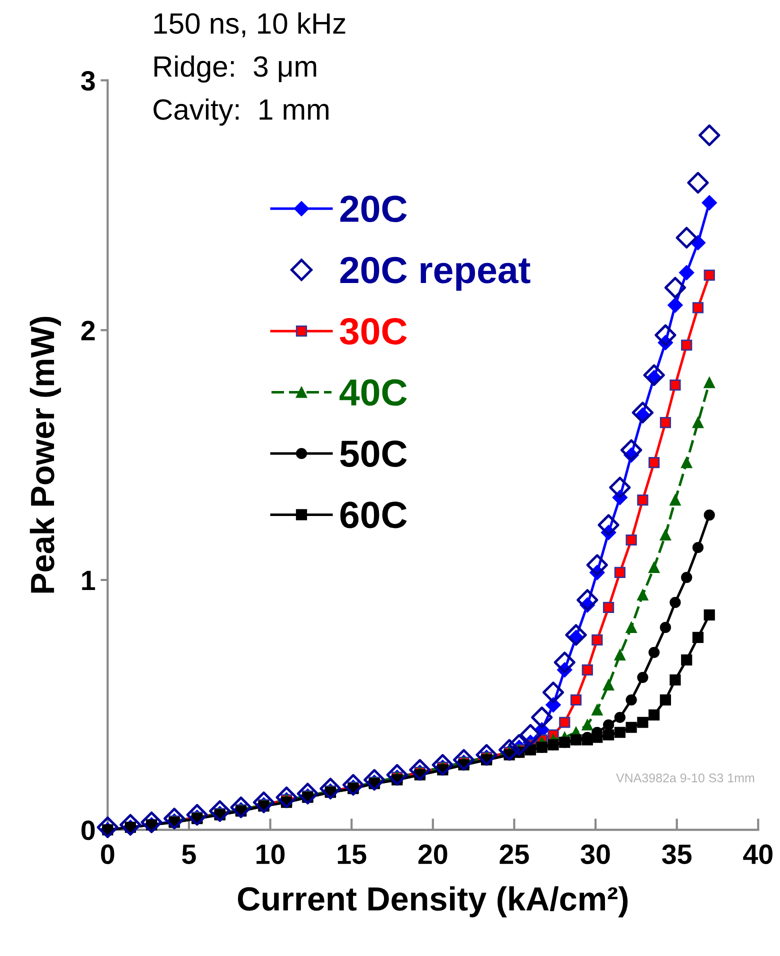  Describe the element at coordinates (250, 25) in the screenshot. I see `text: 150 ns, 10 kHz` at that location.